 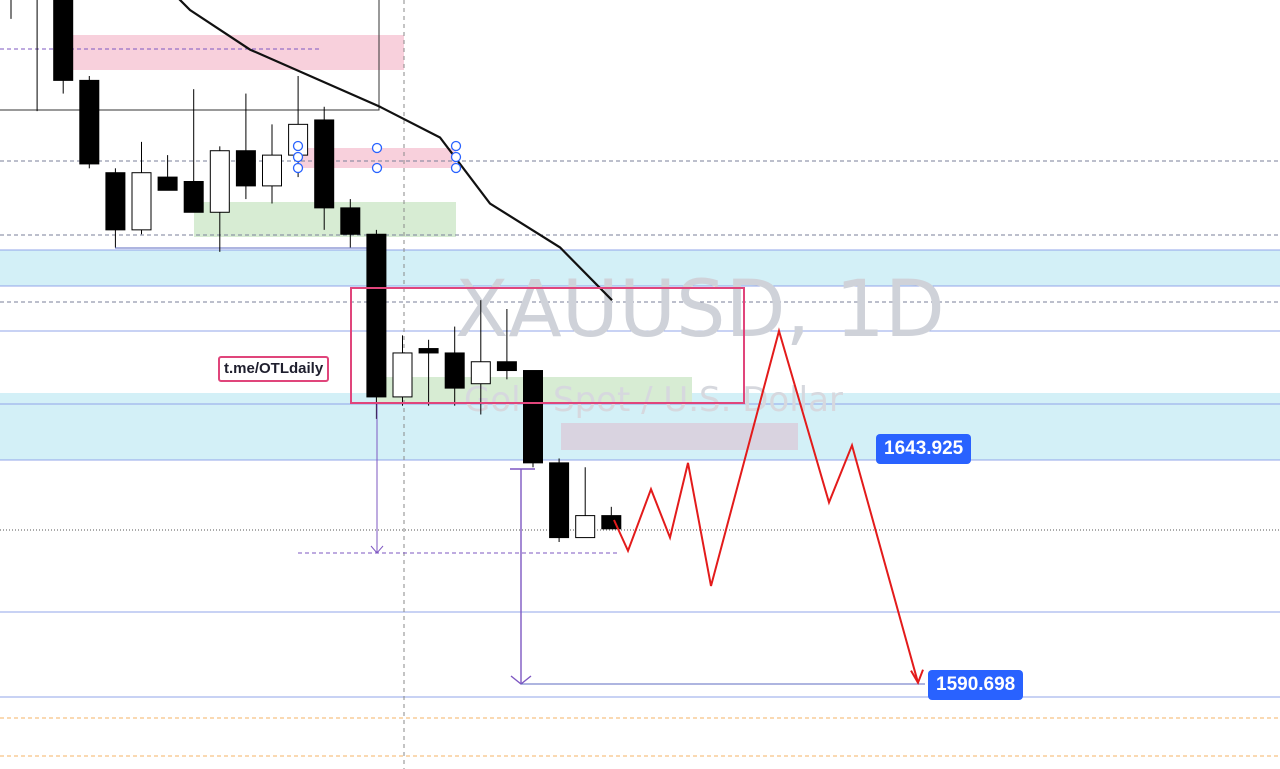 I want to click on price-tag-lower: 1590.698, so click(x=976, y=685).